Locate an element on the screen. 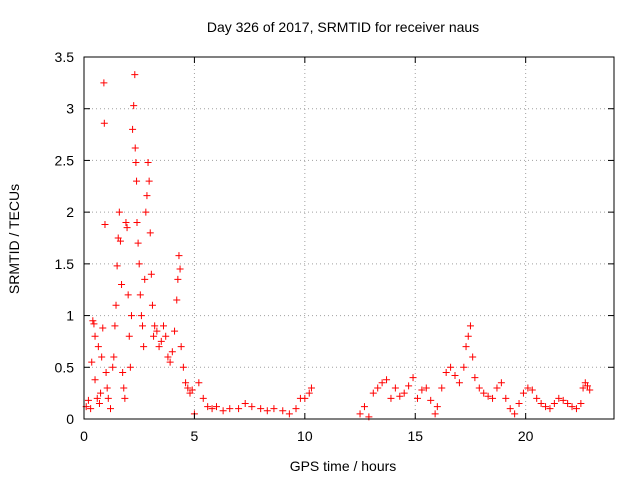  x-tick-label: 15 is located at coordinates (415, 436).